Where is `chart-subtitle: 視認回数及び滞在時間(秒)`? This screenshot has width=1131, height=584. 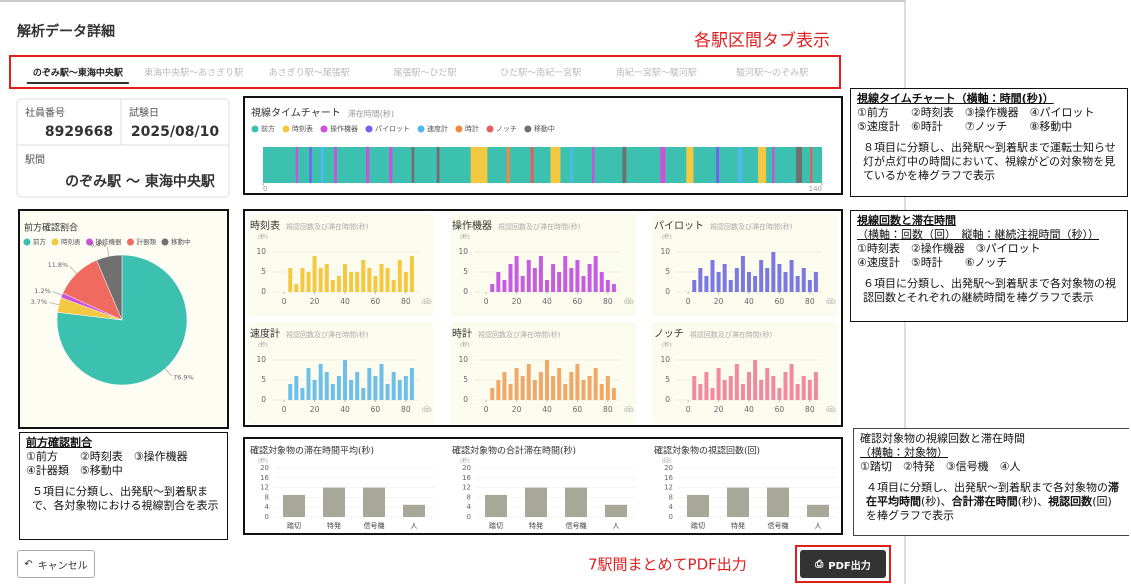 chart-subtitle: 視認回数及び滞在時間(秒) is located at coordinates (539, 226).